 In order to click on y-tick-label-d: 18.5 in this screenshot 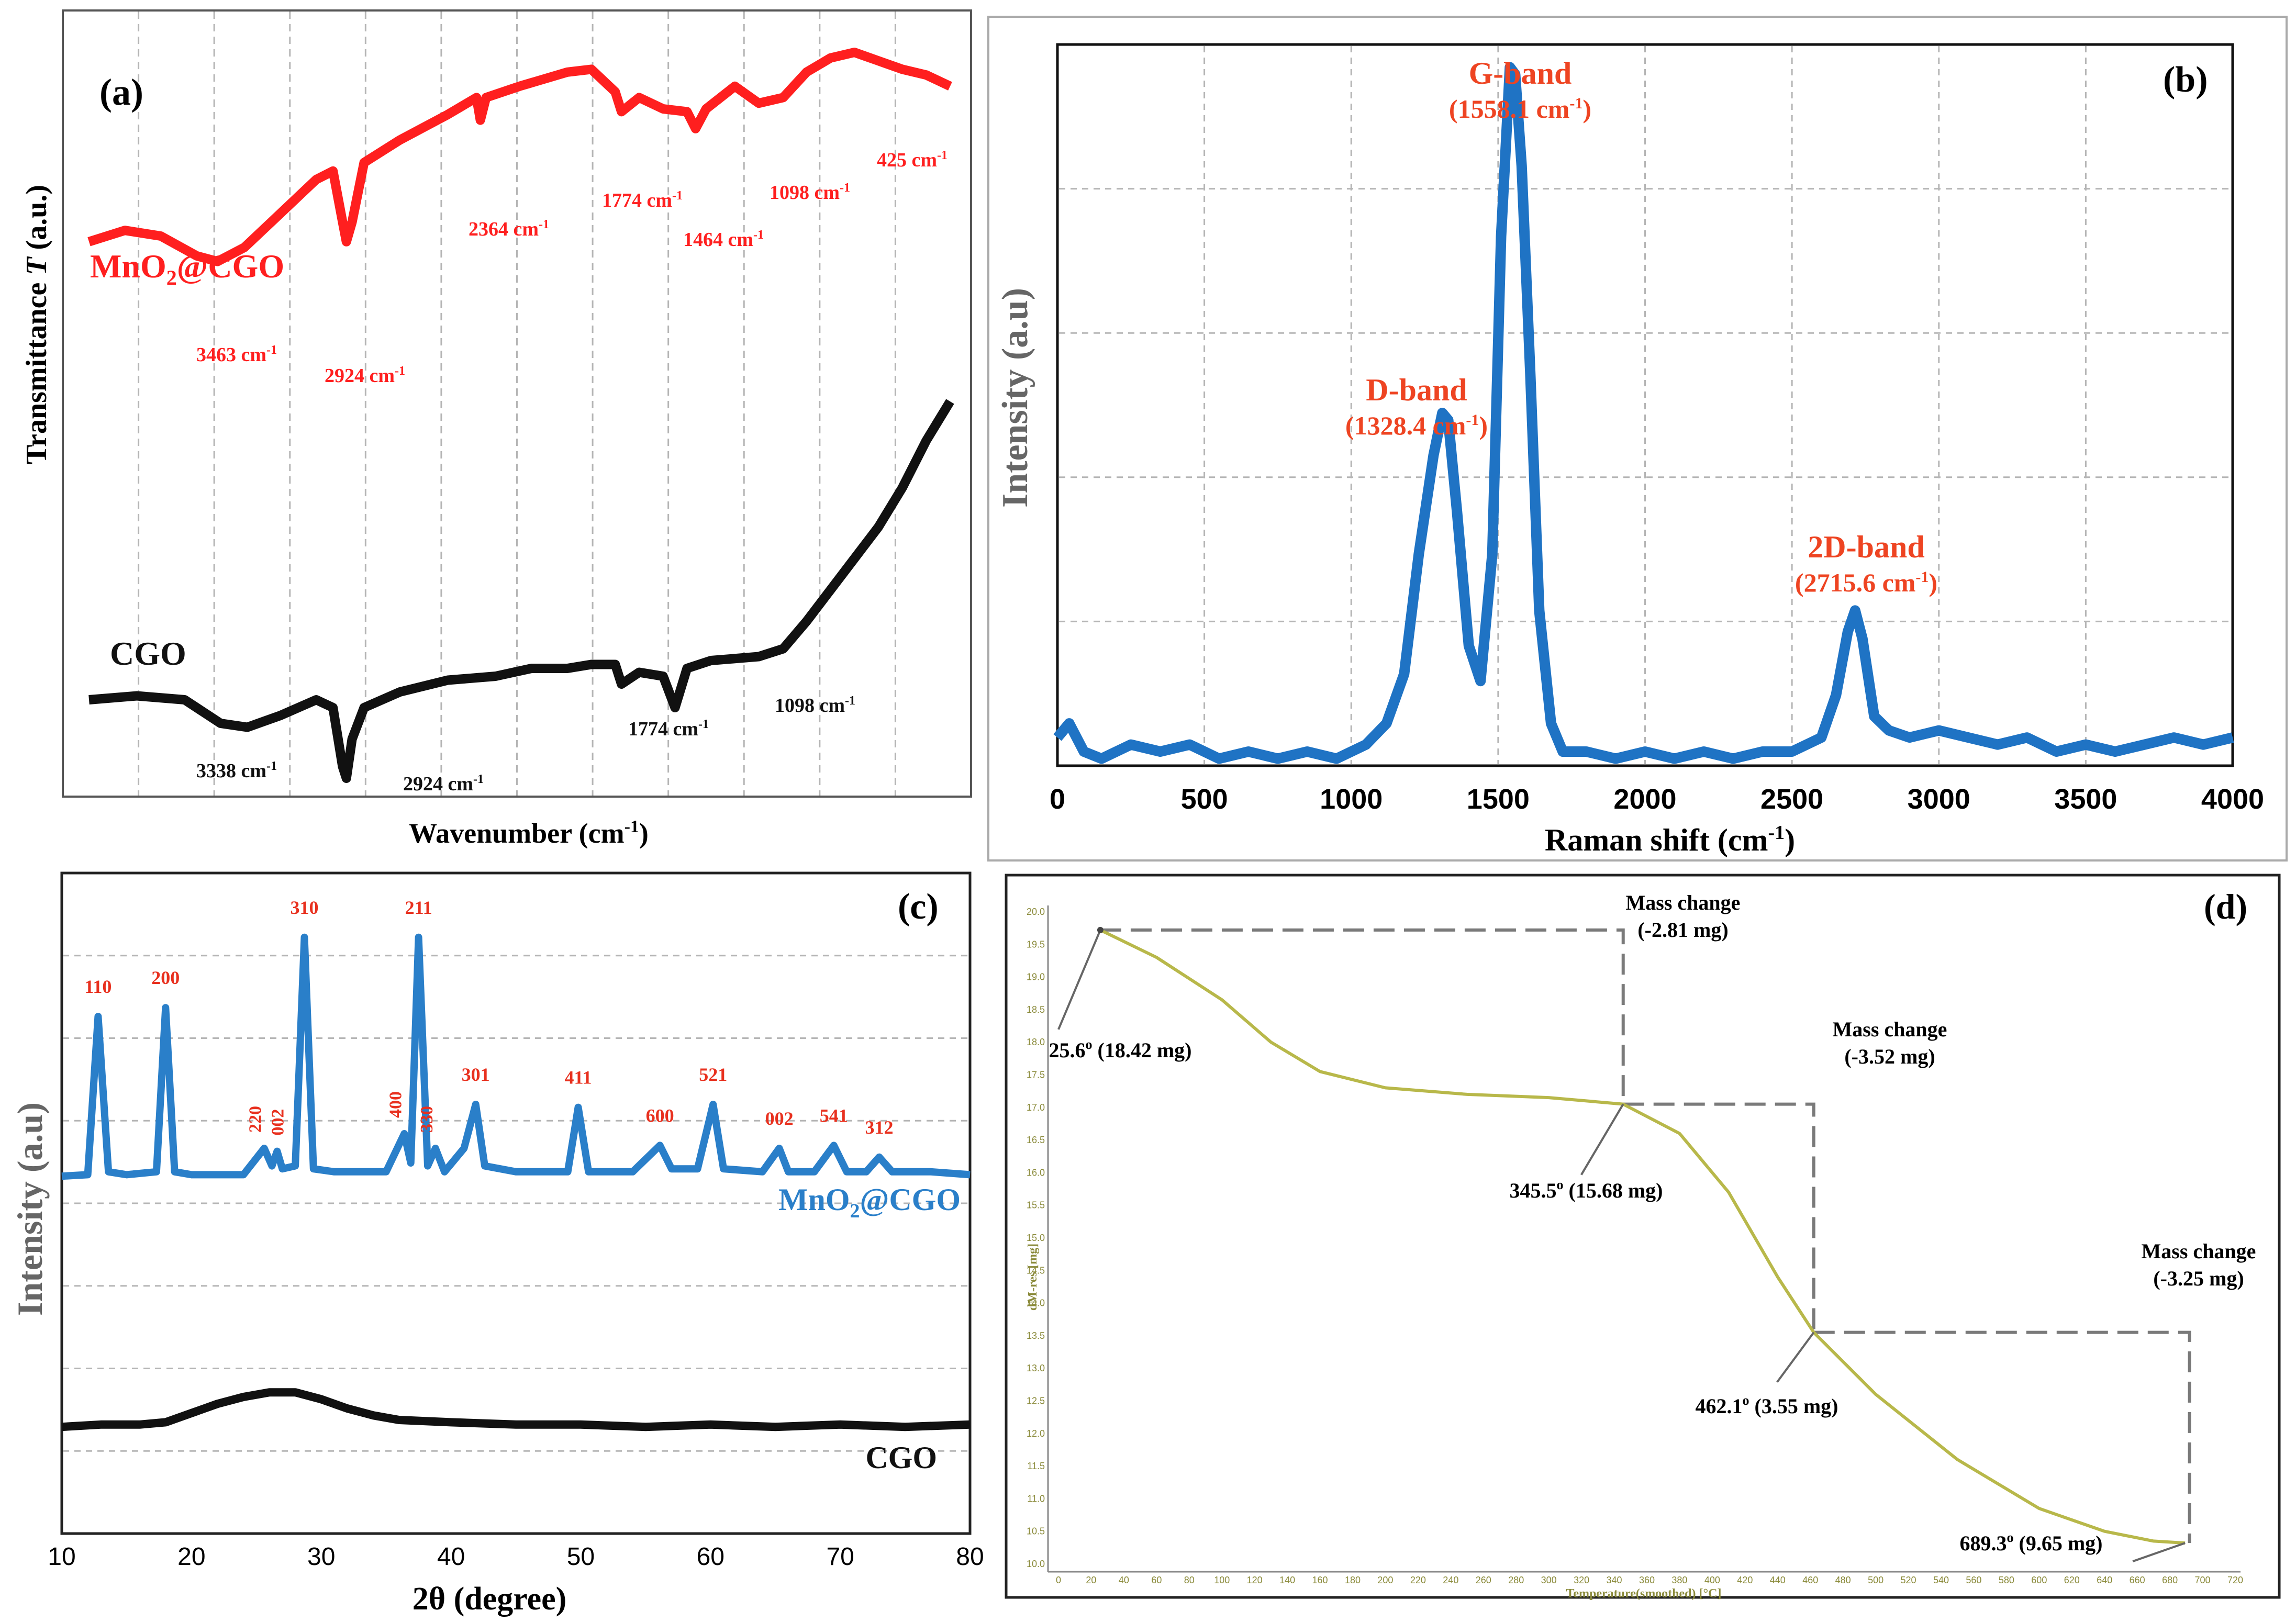, I will do `click(1036, 1010)`.